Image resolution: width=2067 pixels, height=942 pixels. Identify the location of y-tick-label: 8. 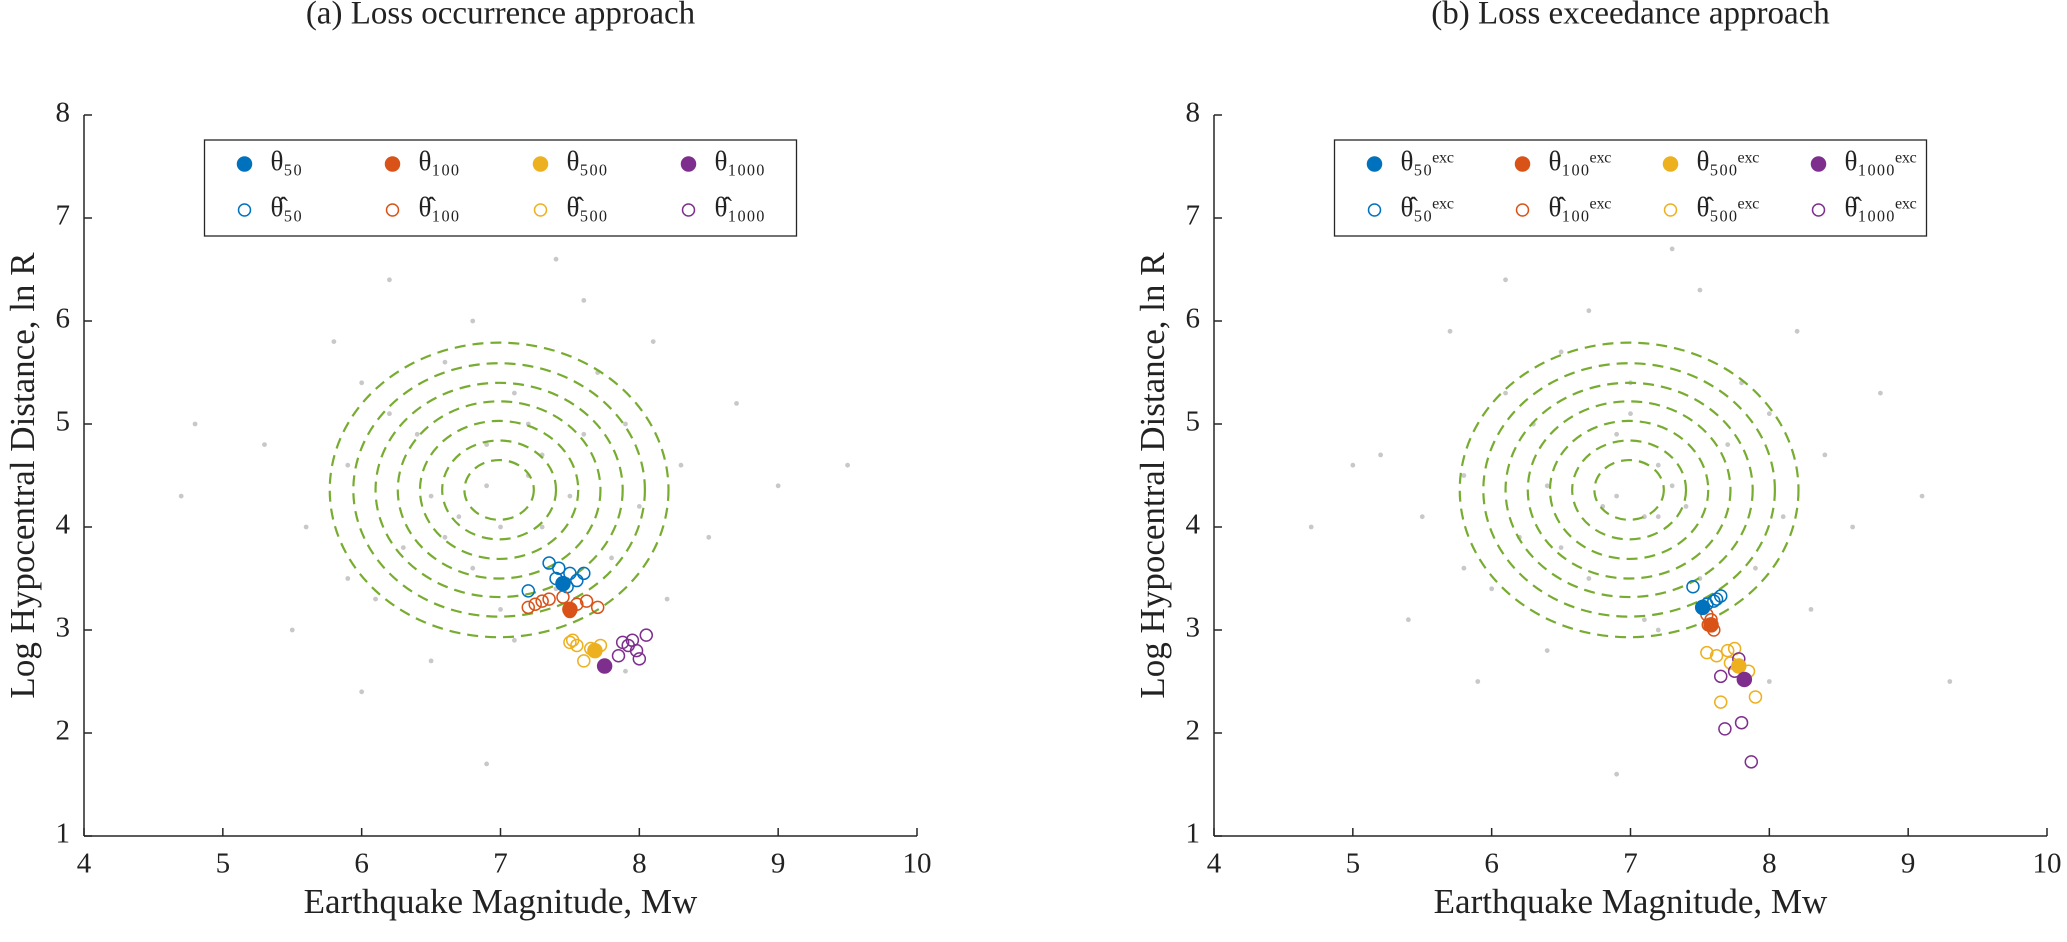
(1193, 113).